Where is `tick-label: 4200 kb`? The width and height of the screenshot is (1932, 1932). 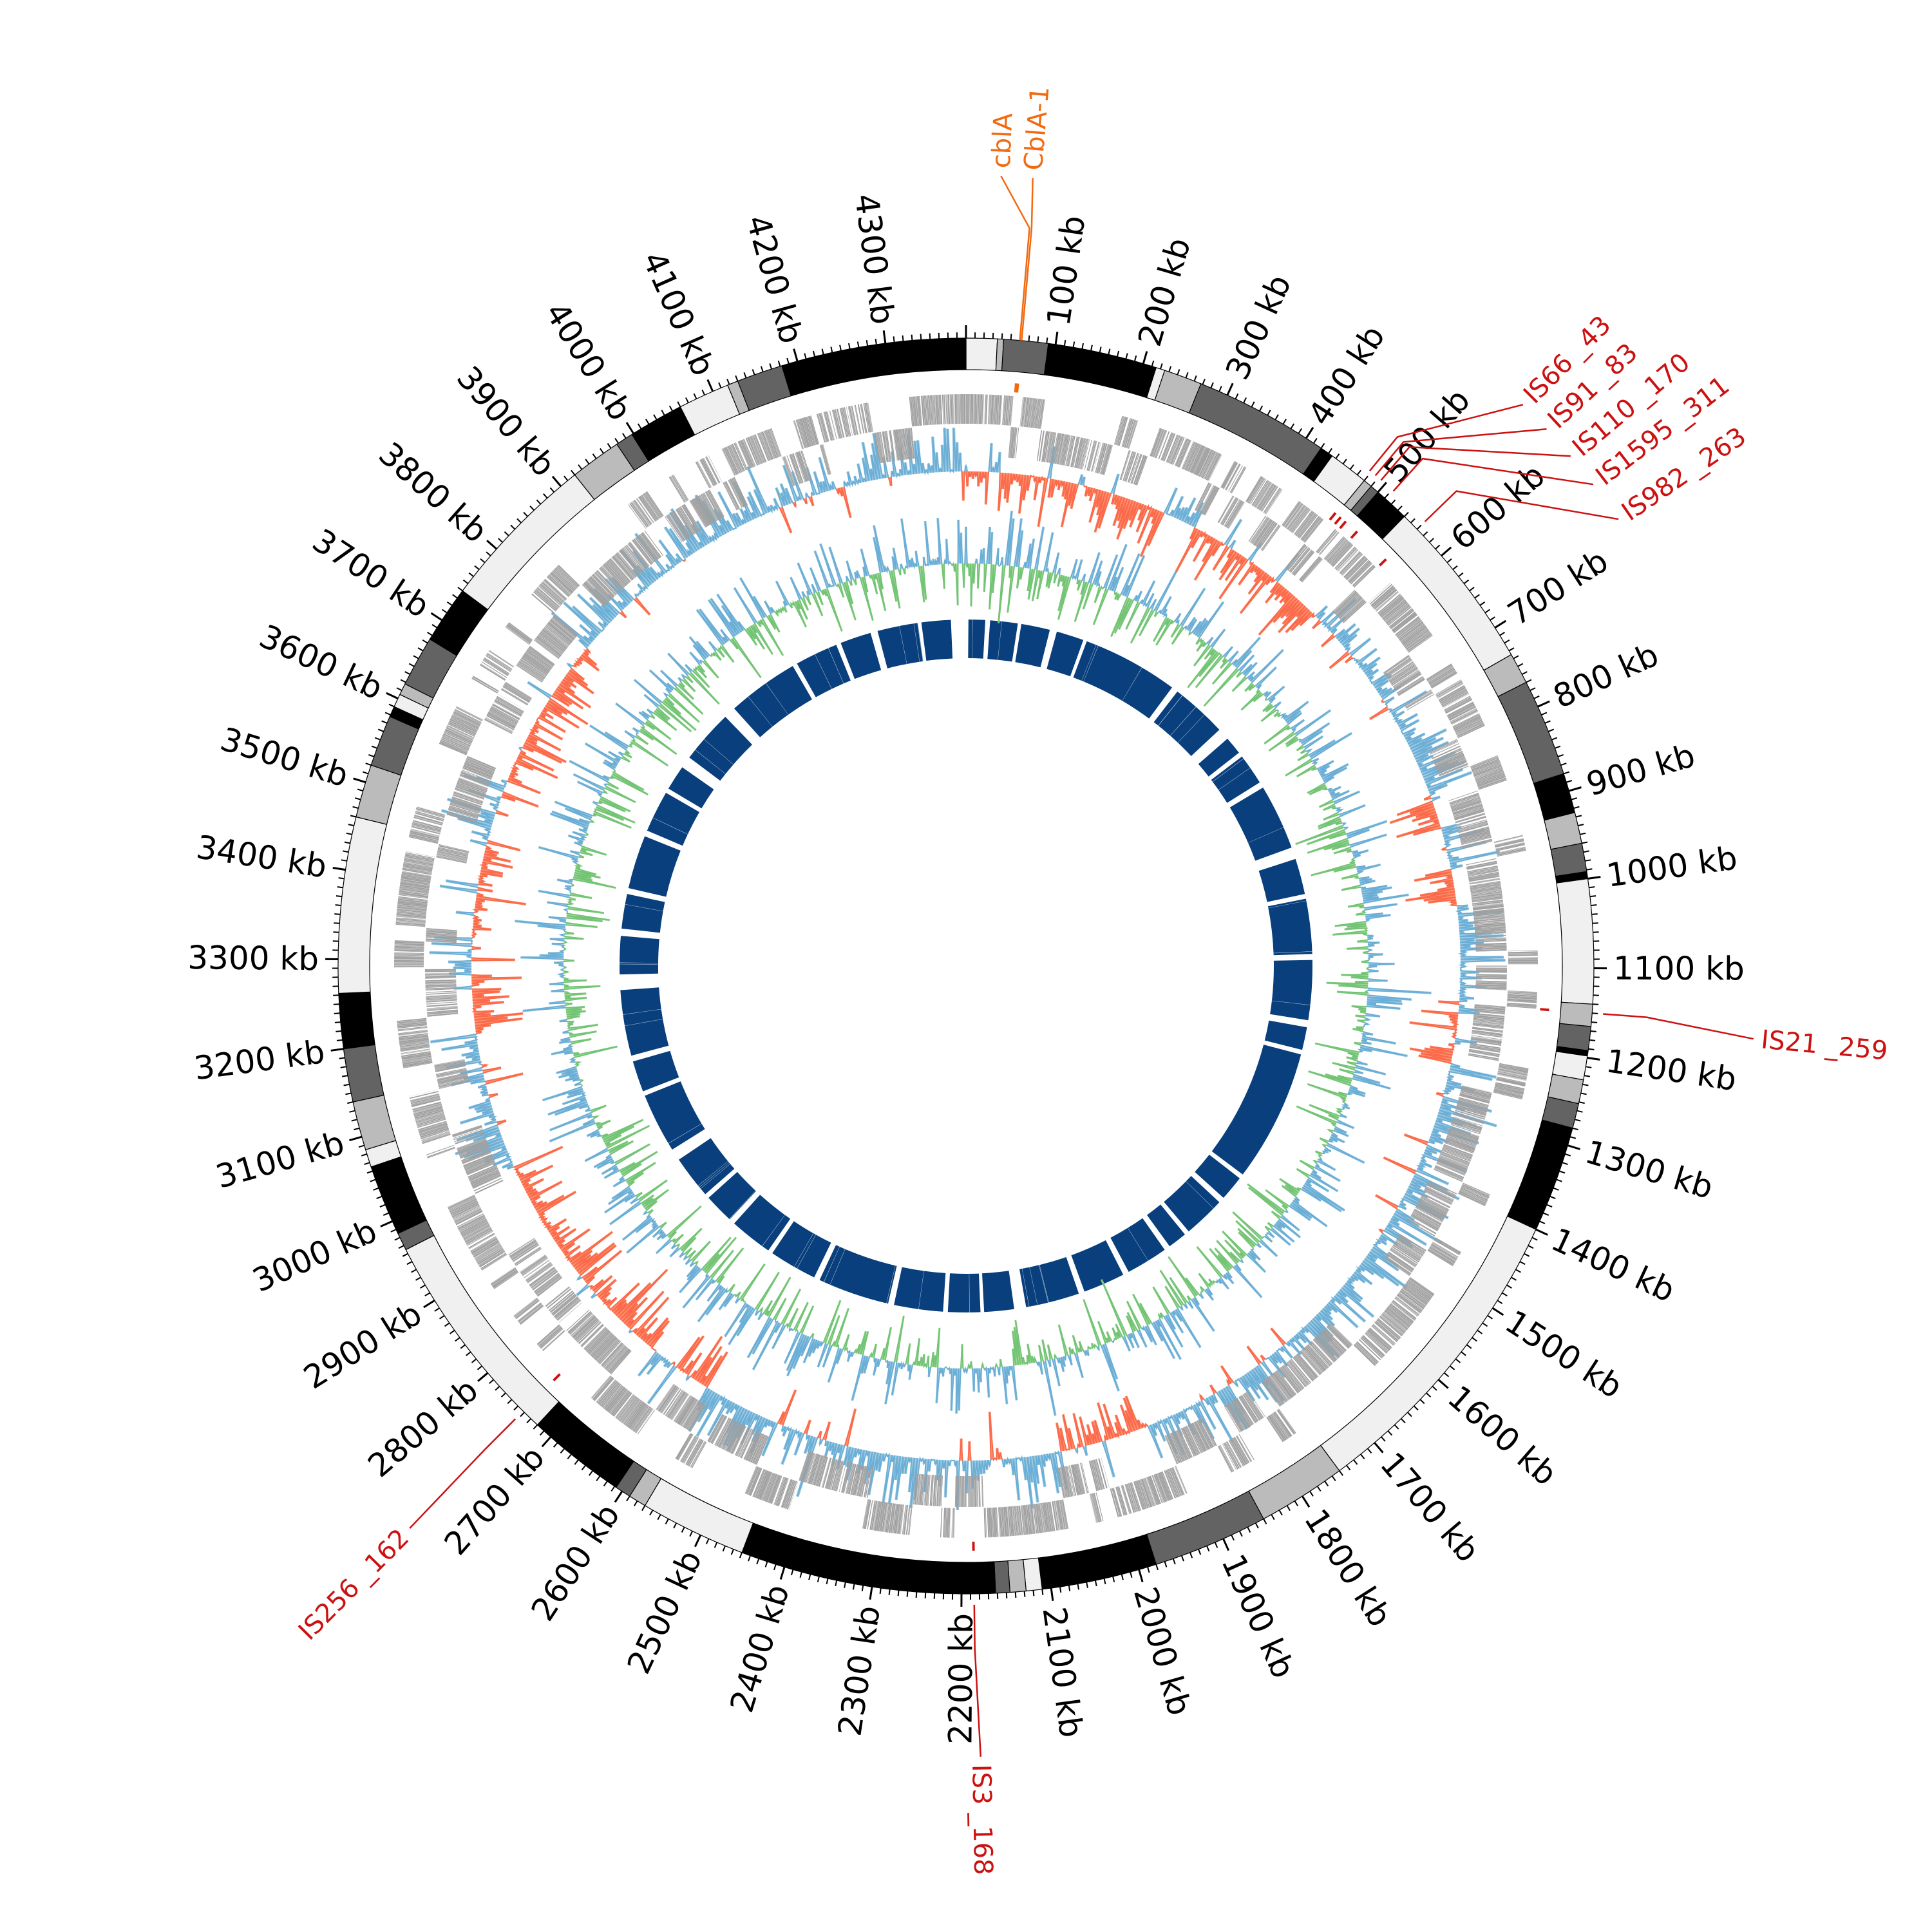 tick-label: 4200 kb is located at coordinates (775, 279).